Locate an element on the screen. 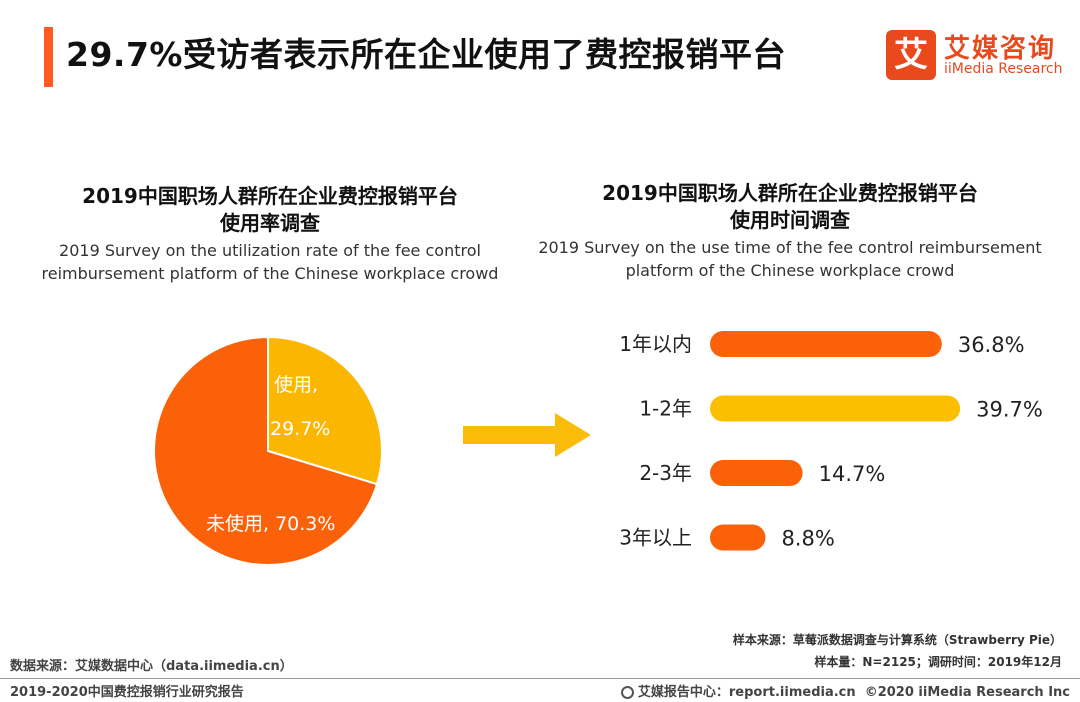  bar-value-label: 36.8% is located at coordinates (991, 345).